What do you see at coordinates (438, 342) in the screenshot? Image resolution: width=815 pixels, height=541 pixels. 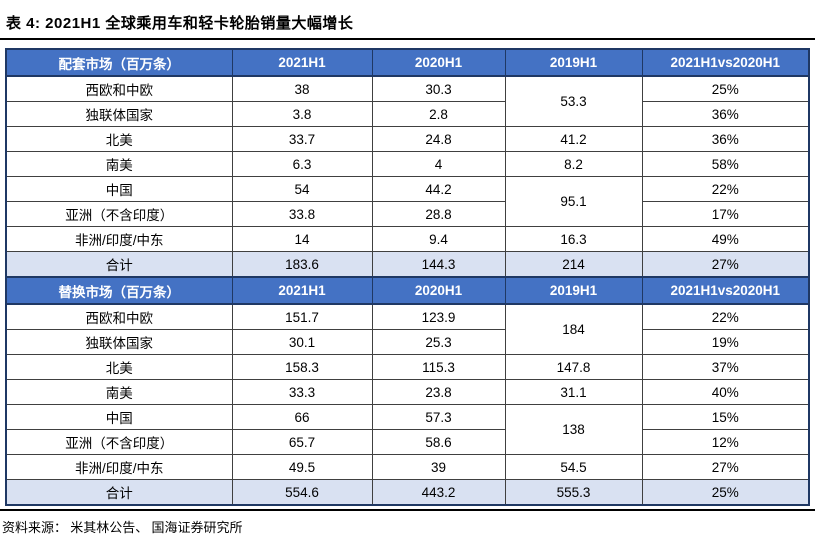 I see `value-cell: 25.3` at bounding box center [438, 342].